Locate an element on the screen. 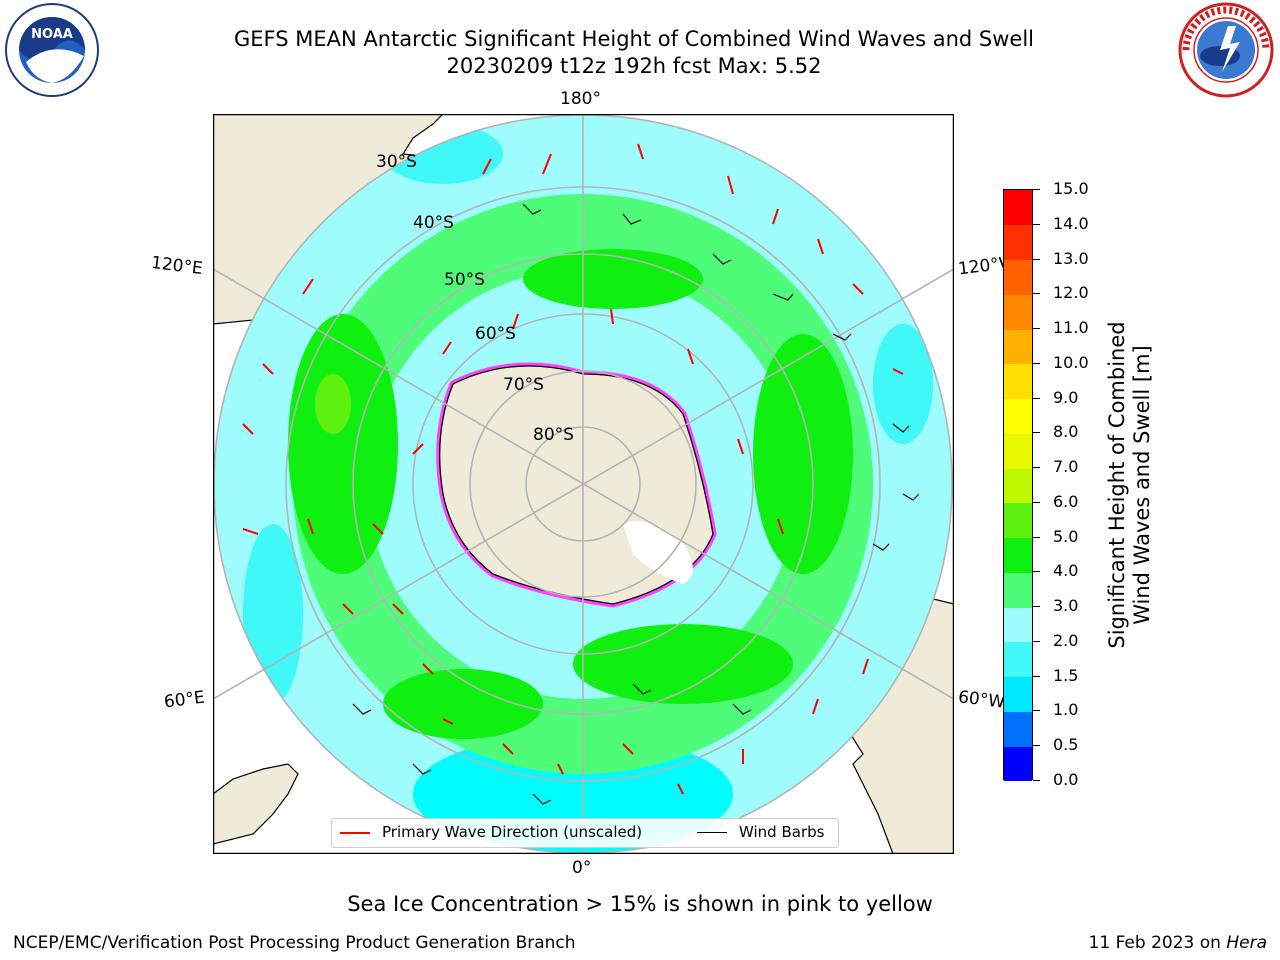 The height and width of the screenshot is (960, 1280). colorbar-tick-label: 0.0 is located at coordinates (1066, 779).